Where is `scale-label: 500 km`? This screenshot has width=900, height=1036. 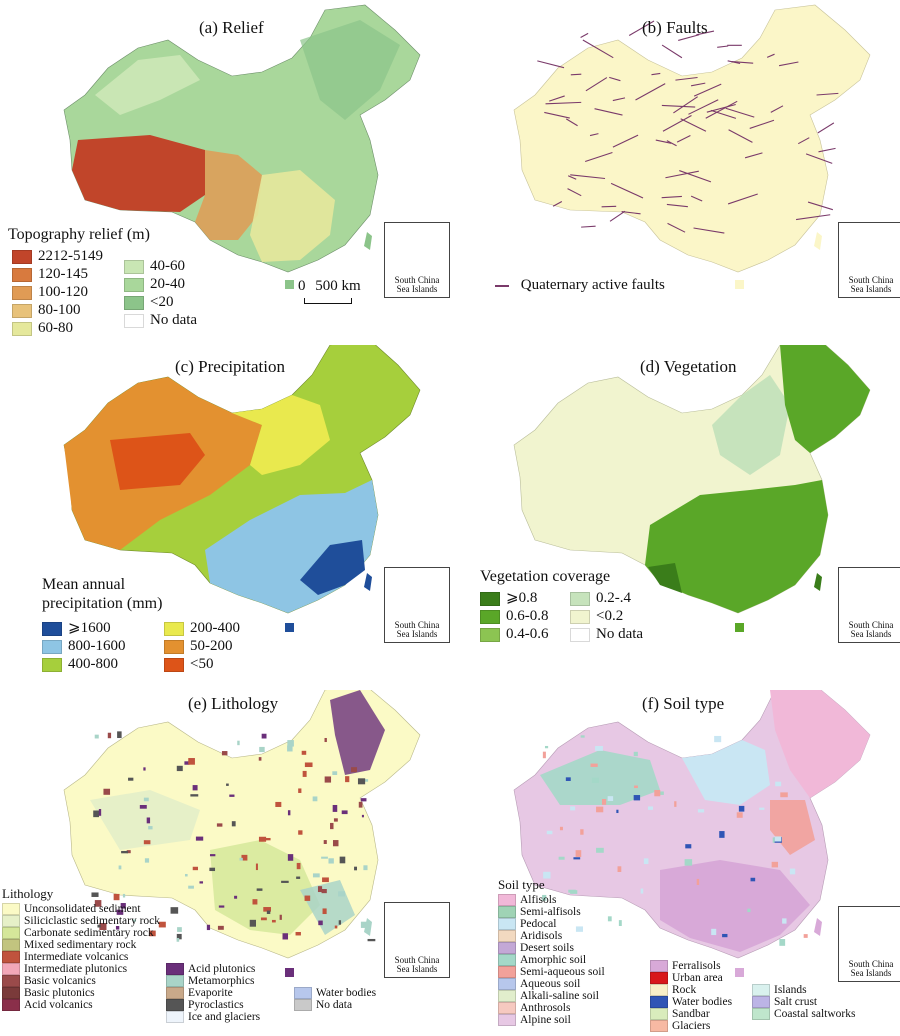 scale-label: 500 km is located at coordinates (338, 286).